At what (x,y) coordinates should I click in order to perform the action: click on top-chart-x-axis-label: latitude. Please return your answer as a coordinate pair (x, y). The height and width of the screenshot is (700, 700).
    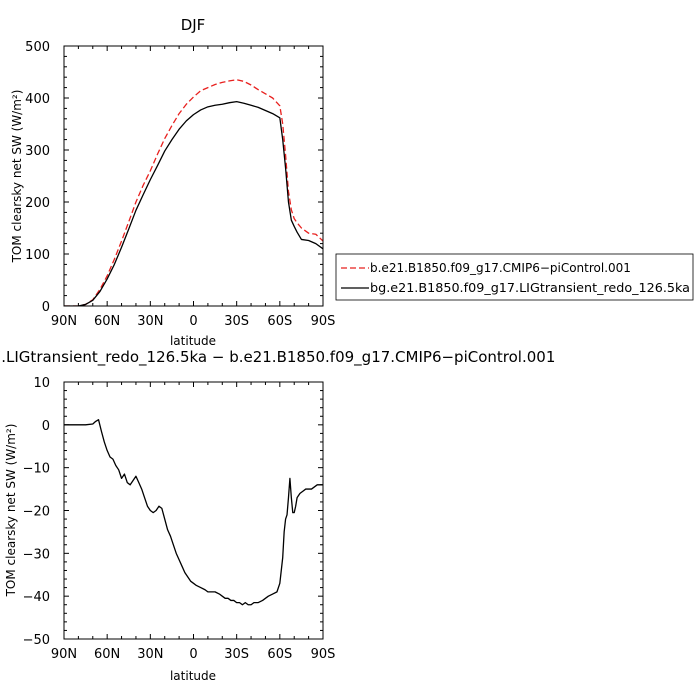
    Looking at the image, I should click on (193, 341).